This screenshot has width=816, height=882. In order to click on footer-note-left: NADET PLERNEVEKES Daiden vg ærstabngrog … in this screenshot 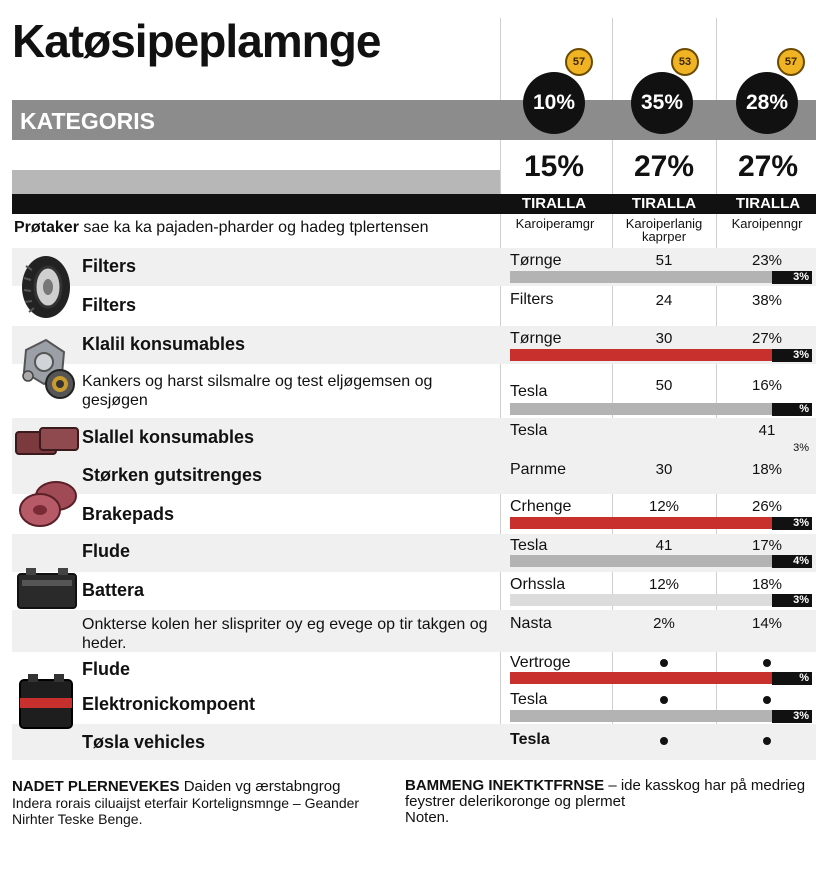, I will do `click(186, 803)`.